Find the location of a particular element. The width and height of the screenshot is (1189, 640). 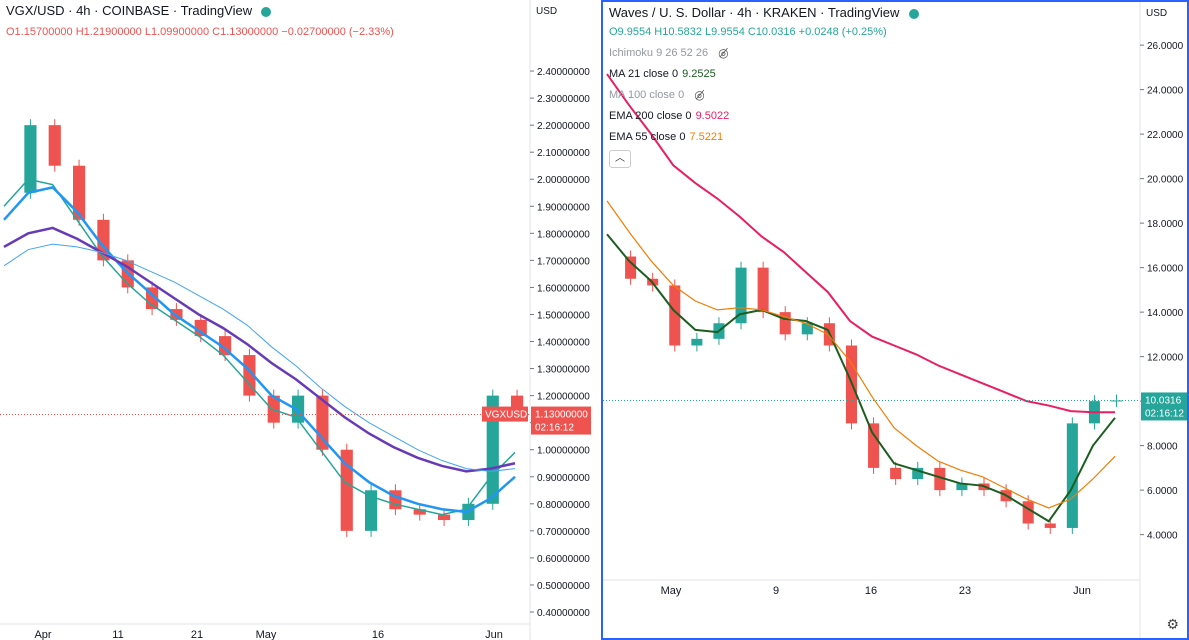

y-tick-label: 1.80000000 is located at coordinates (563, 234).